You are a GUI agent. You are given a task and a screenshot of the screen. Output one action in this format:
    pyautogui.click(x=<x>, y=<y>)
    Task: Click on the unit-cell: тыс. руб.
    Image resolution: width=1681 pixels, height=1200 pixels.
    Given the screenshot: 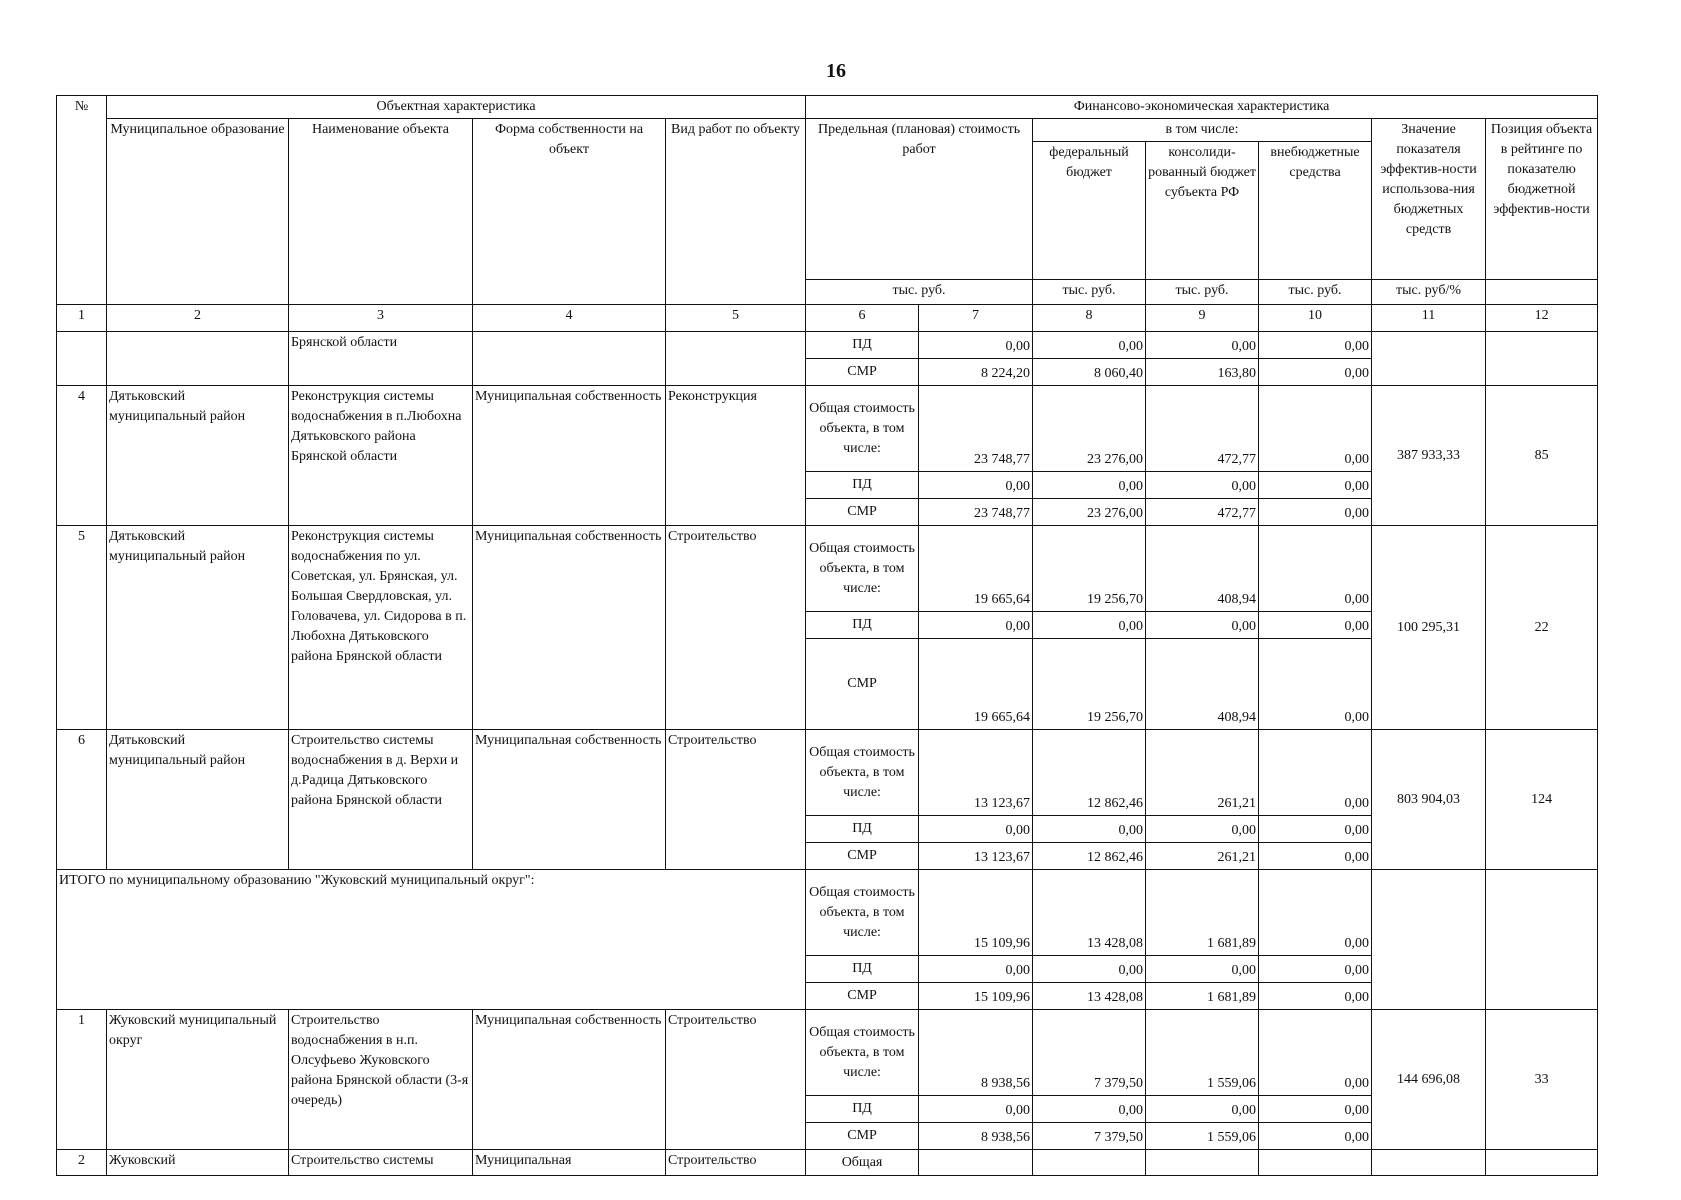 What is the action you would take?
    pyautogui.click(x=1202, y=292)
    